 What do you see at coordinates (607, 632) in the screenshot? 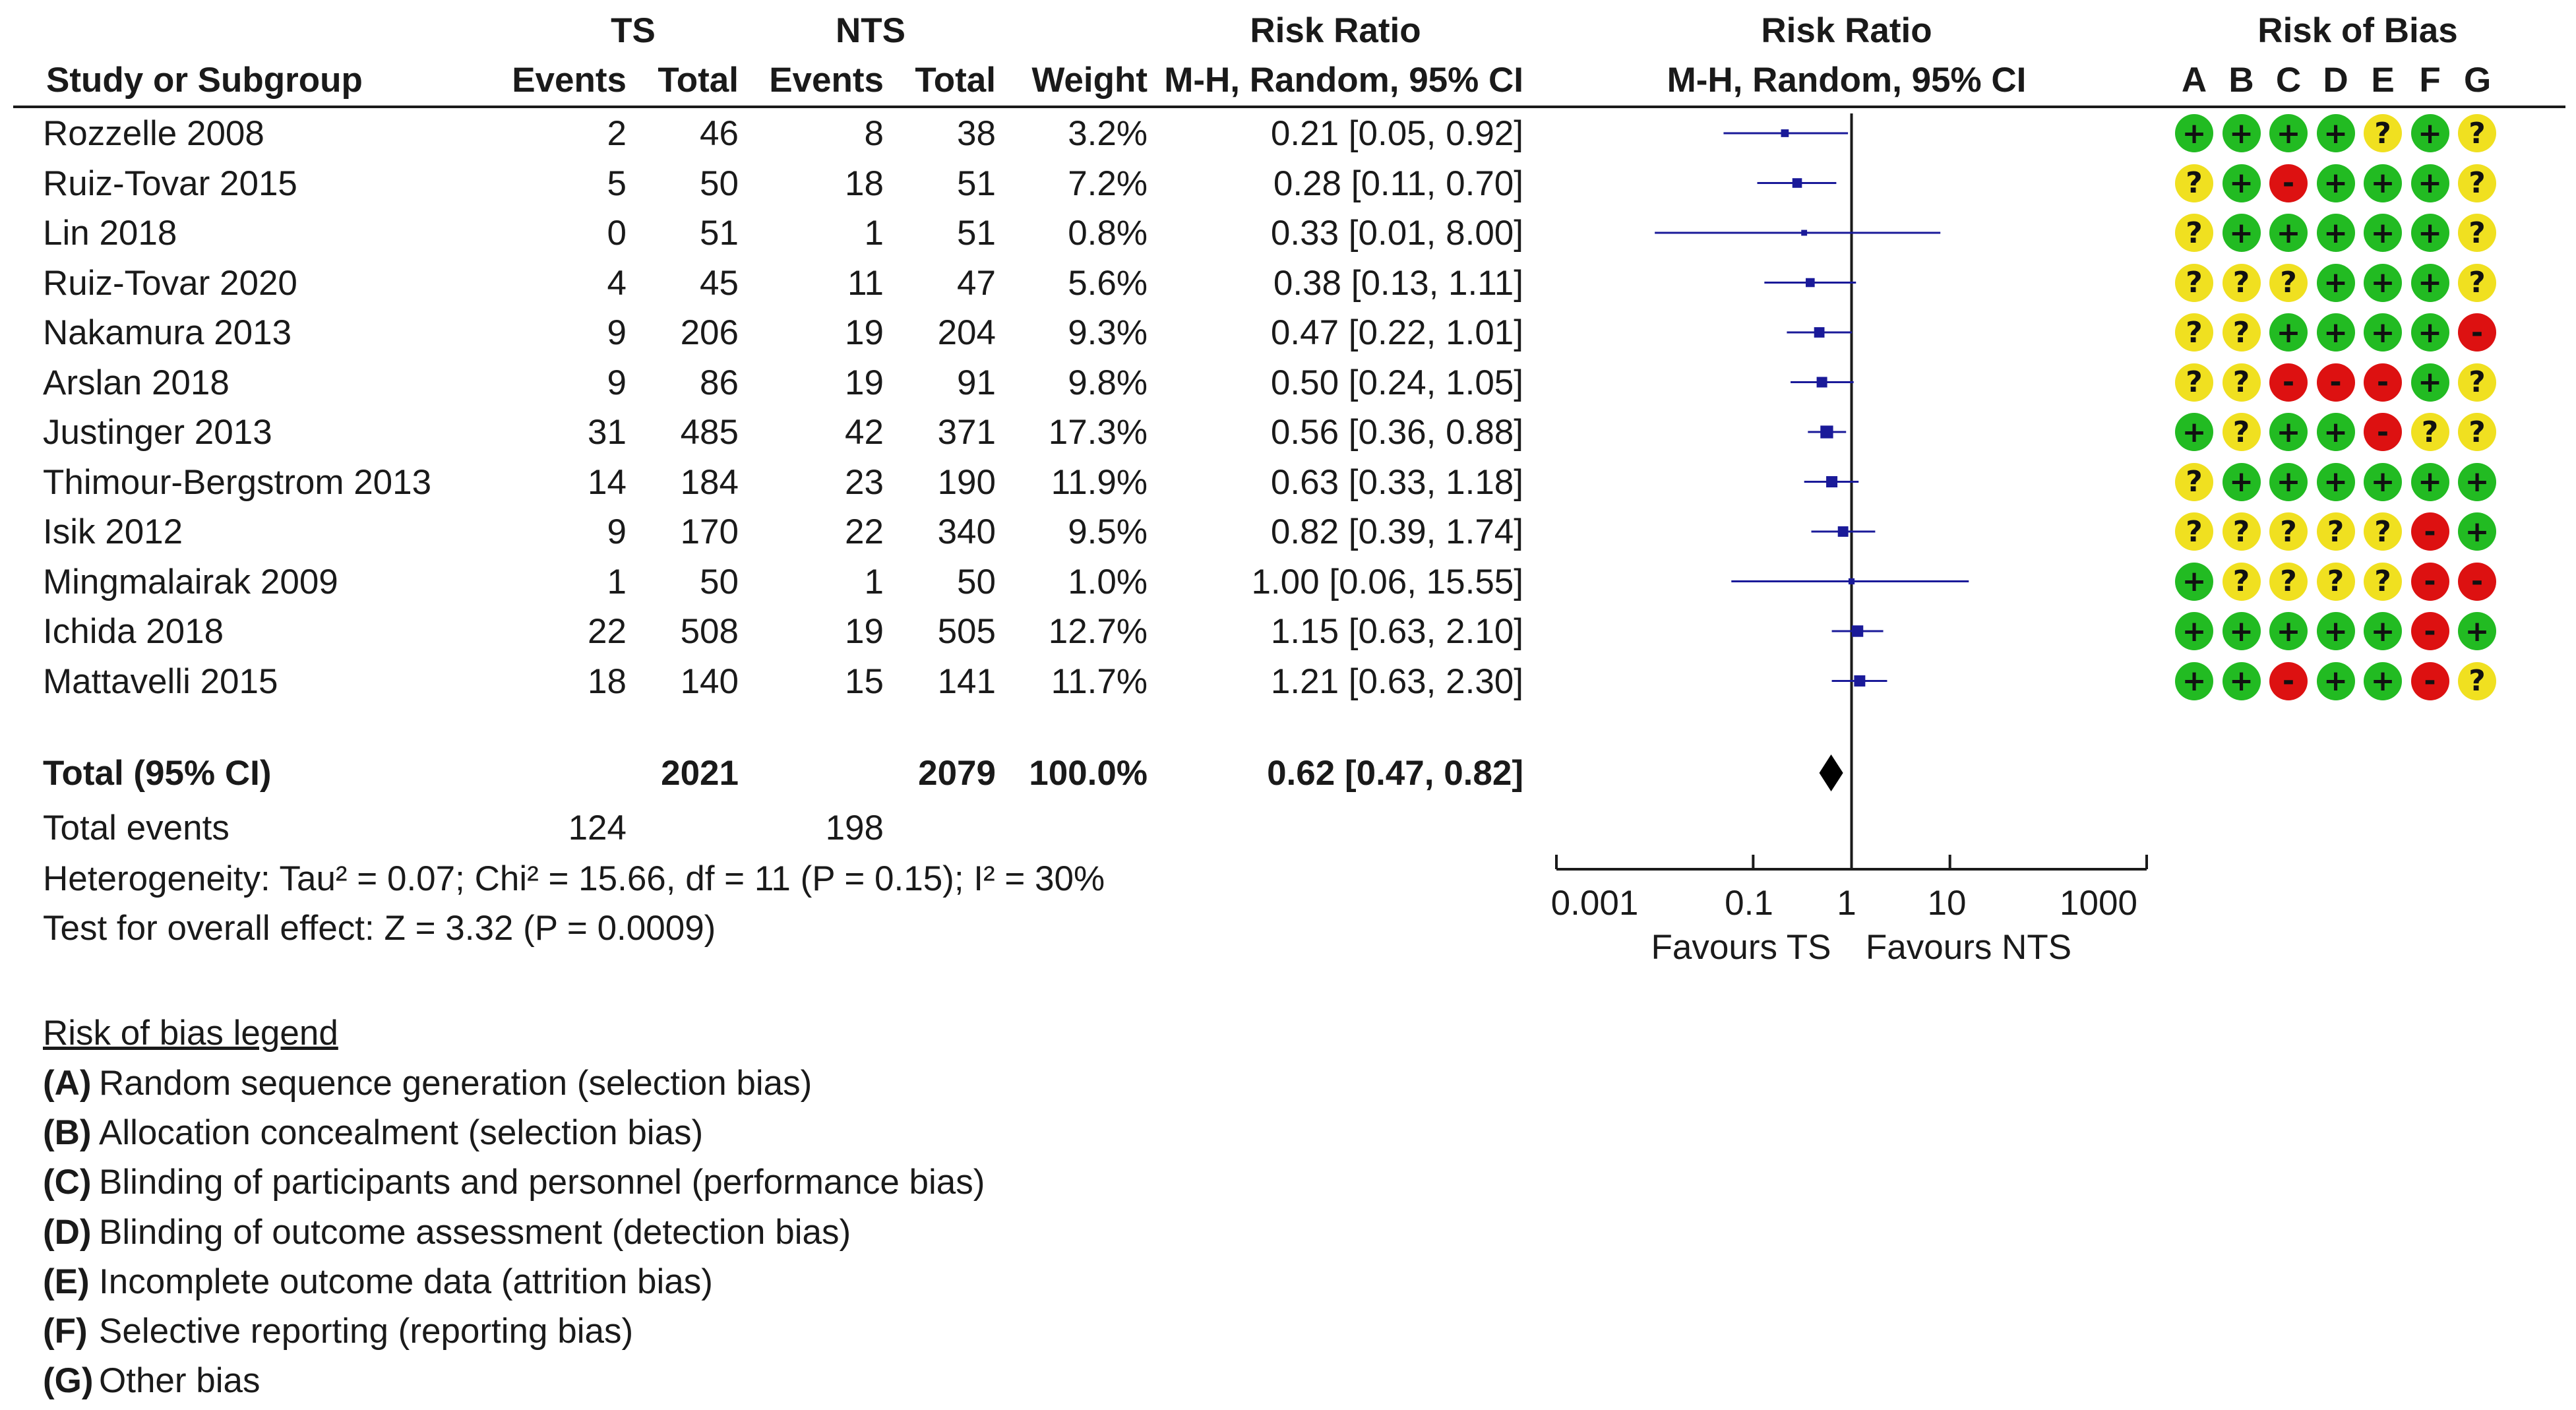
I see `ts-events: 22` at bounding box center [607, 632].